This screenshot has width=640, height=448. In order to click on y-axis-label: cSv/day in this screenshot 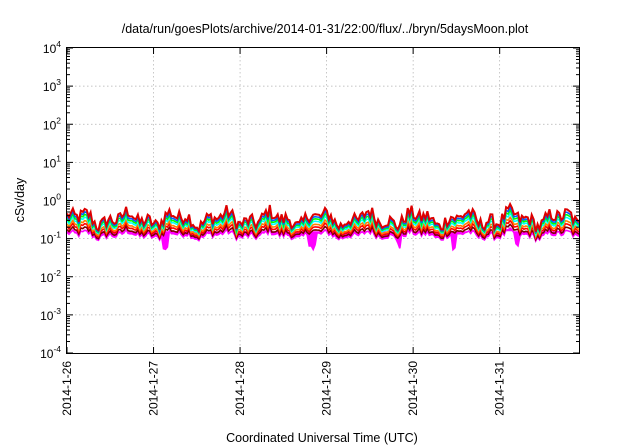, I will do `click(20, 199)`.